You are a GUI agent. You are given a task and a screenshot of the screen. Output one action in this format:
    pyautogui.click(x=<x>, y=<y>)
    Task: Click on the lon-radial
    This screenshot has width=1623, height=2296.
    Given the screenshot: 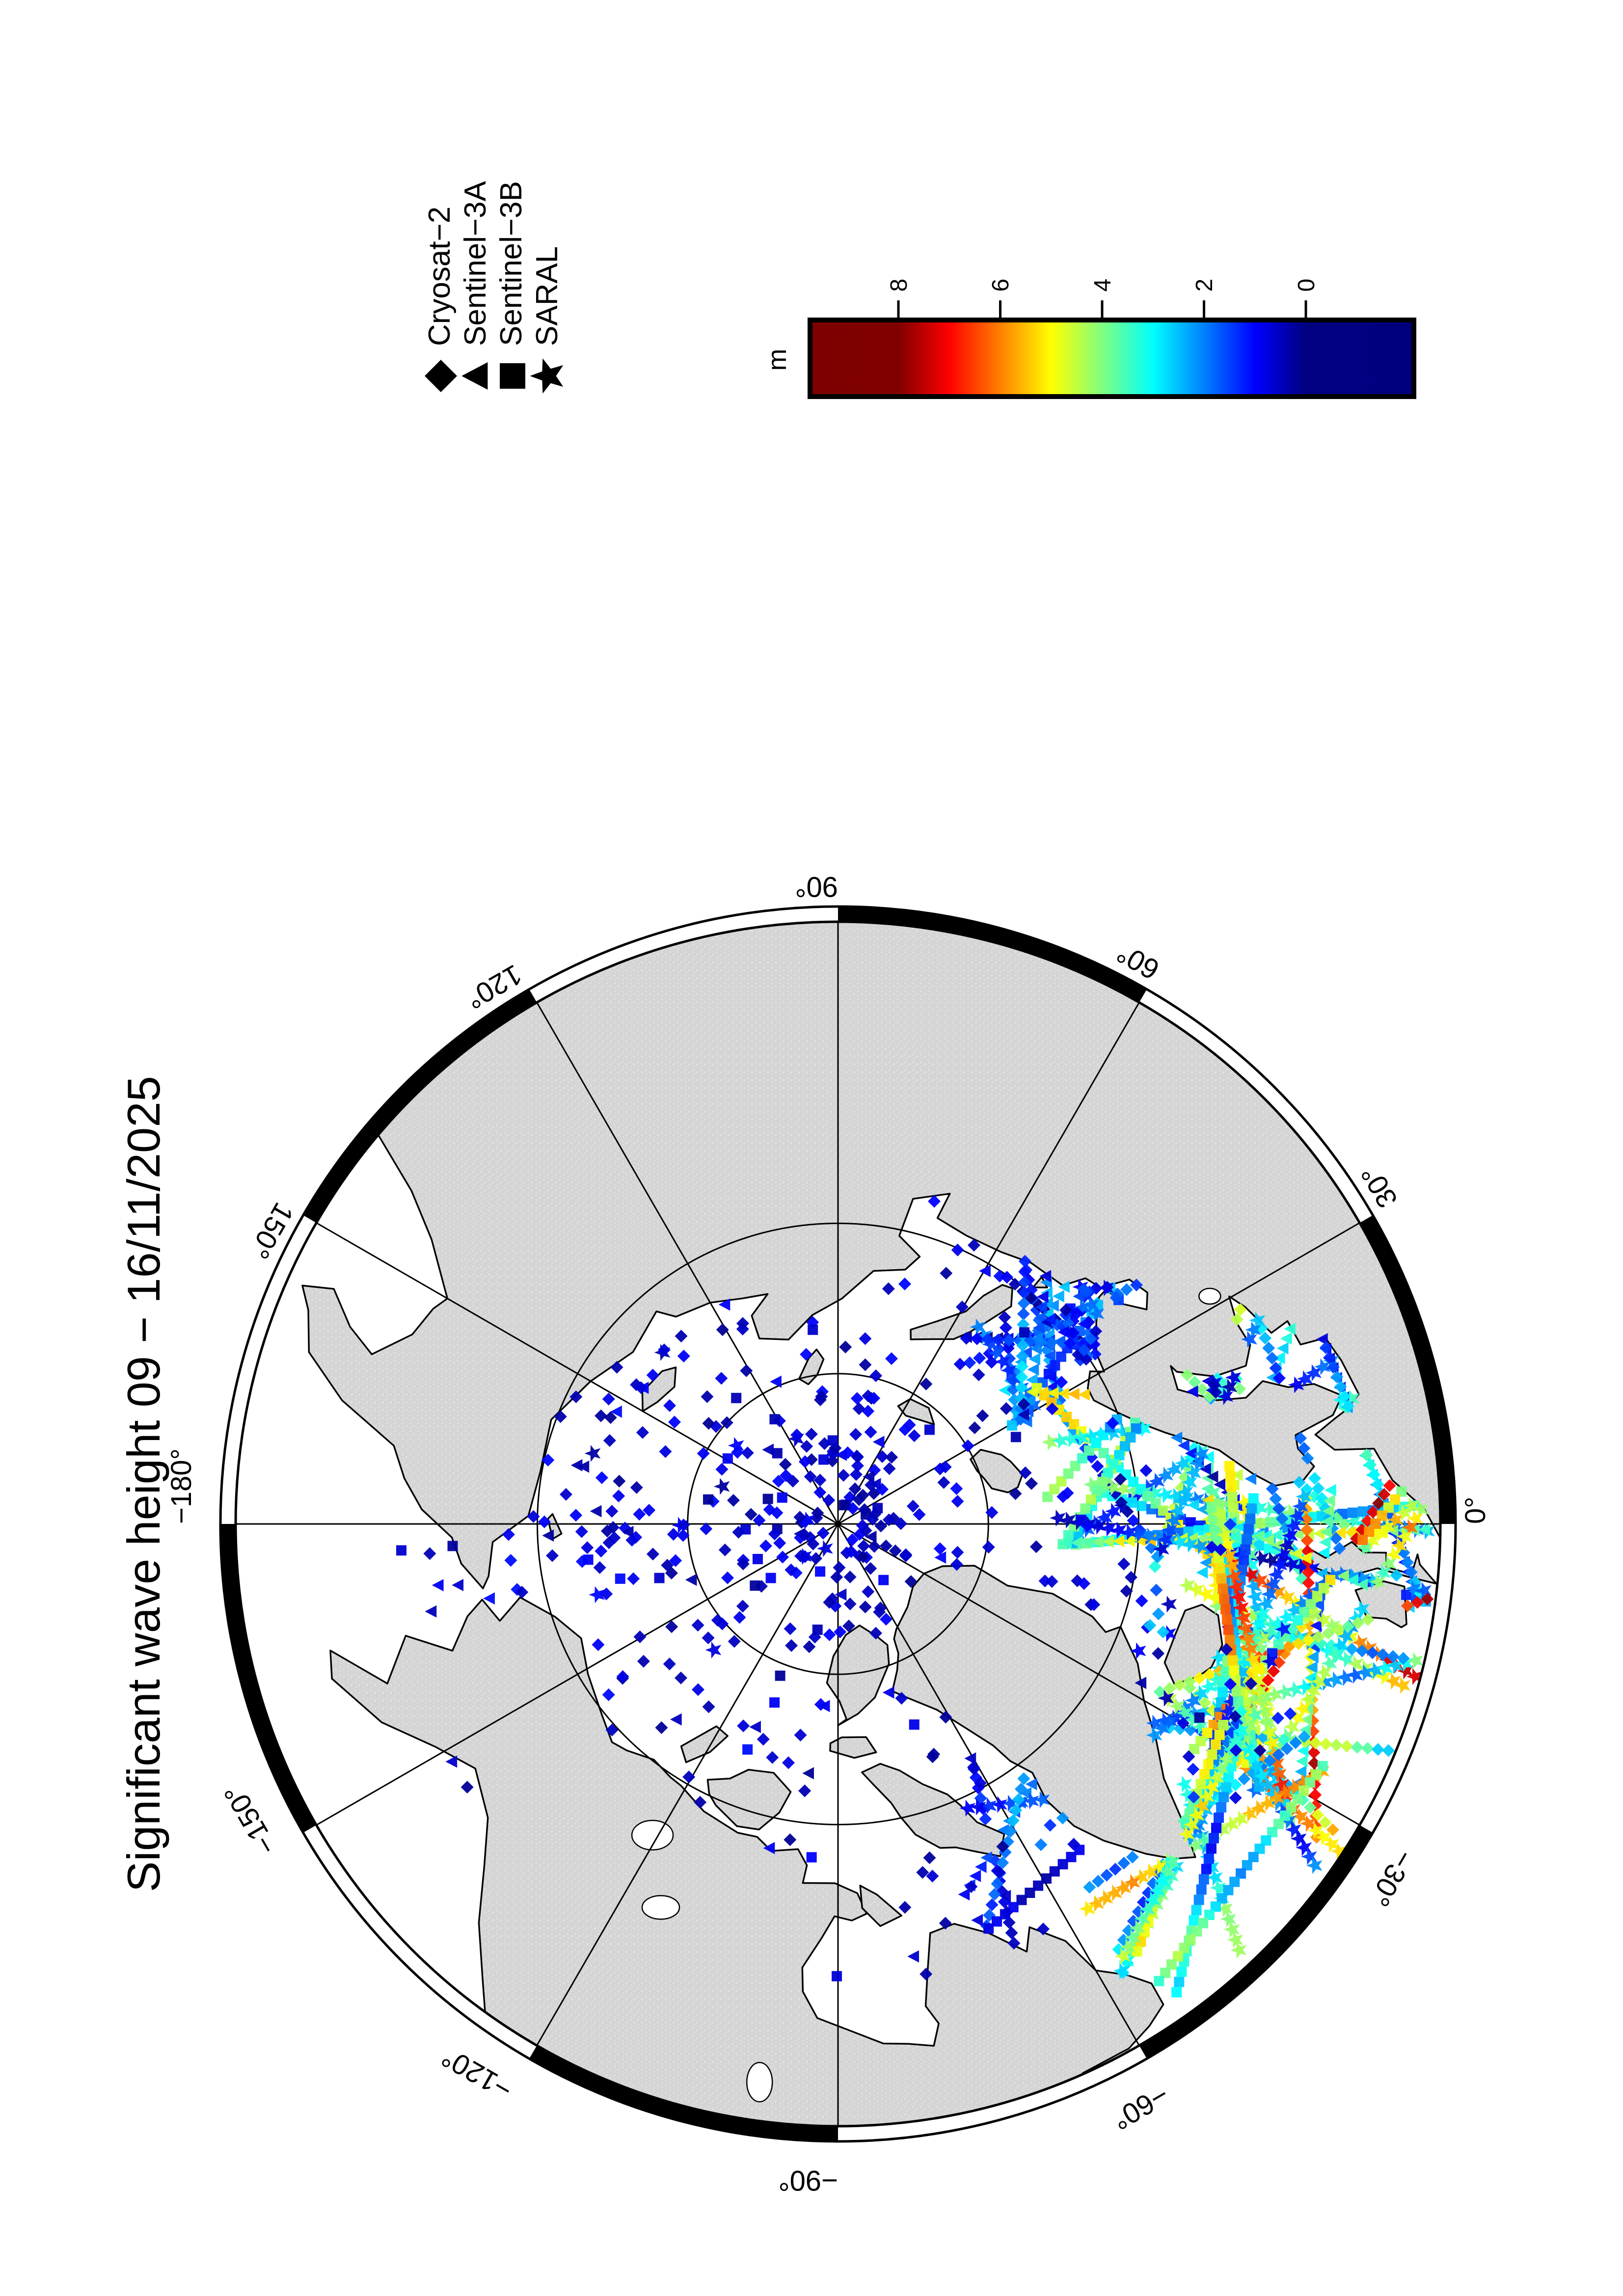 What is the action you would take?
    pyautogui.click(x=578, y=1374)
    